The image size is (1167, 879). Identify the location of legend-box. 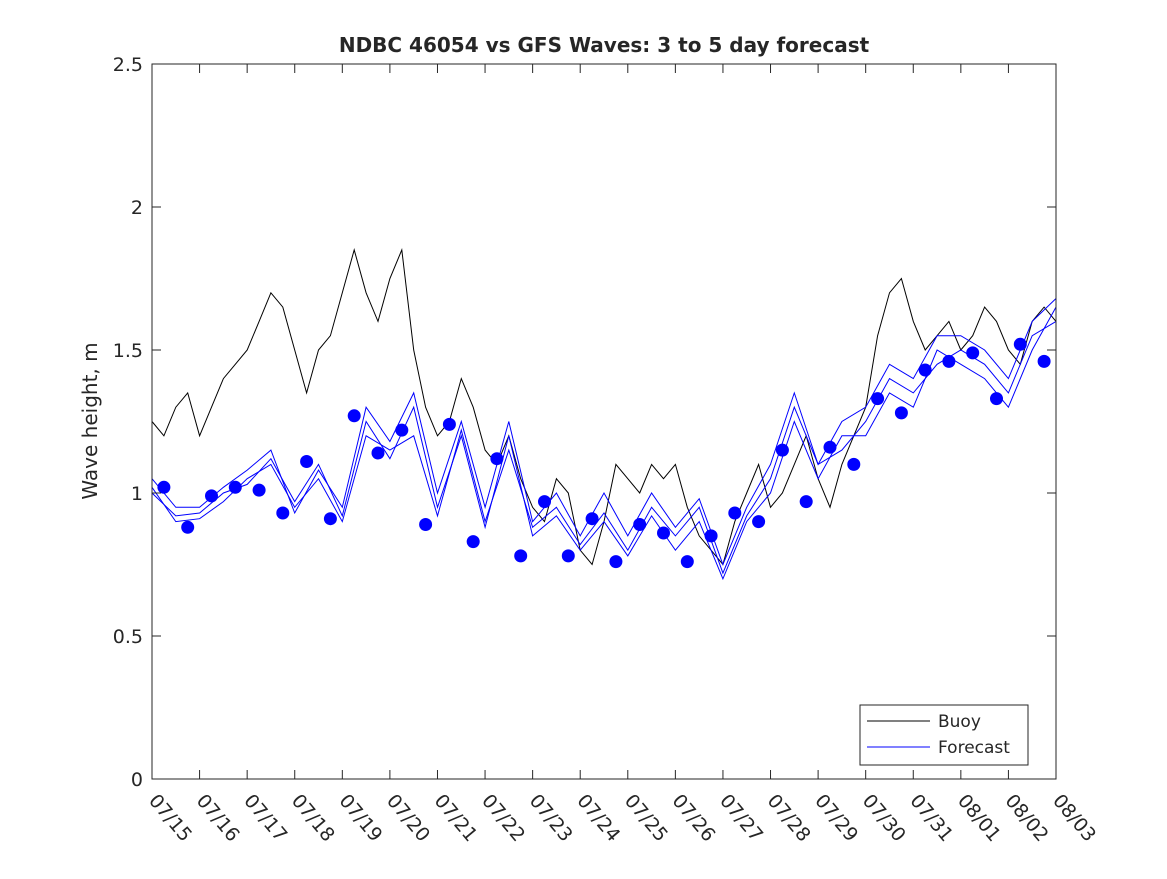
(944, 735).